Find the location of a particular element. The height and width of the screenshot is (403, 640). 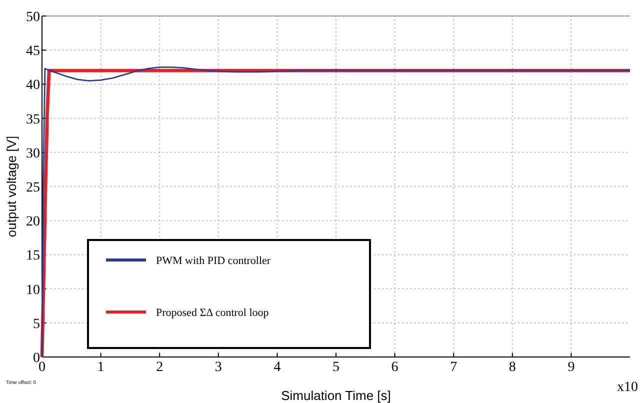

y-tick-label: 40 is located at coordinates (33, 86).